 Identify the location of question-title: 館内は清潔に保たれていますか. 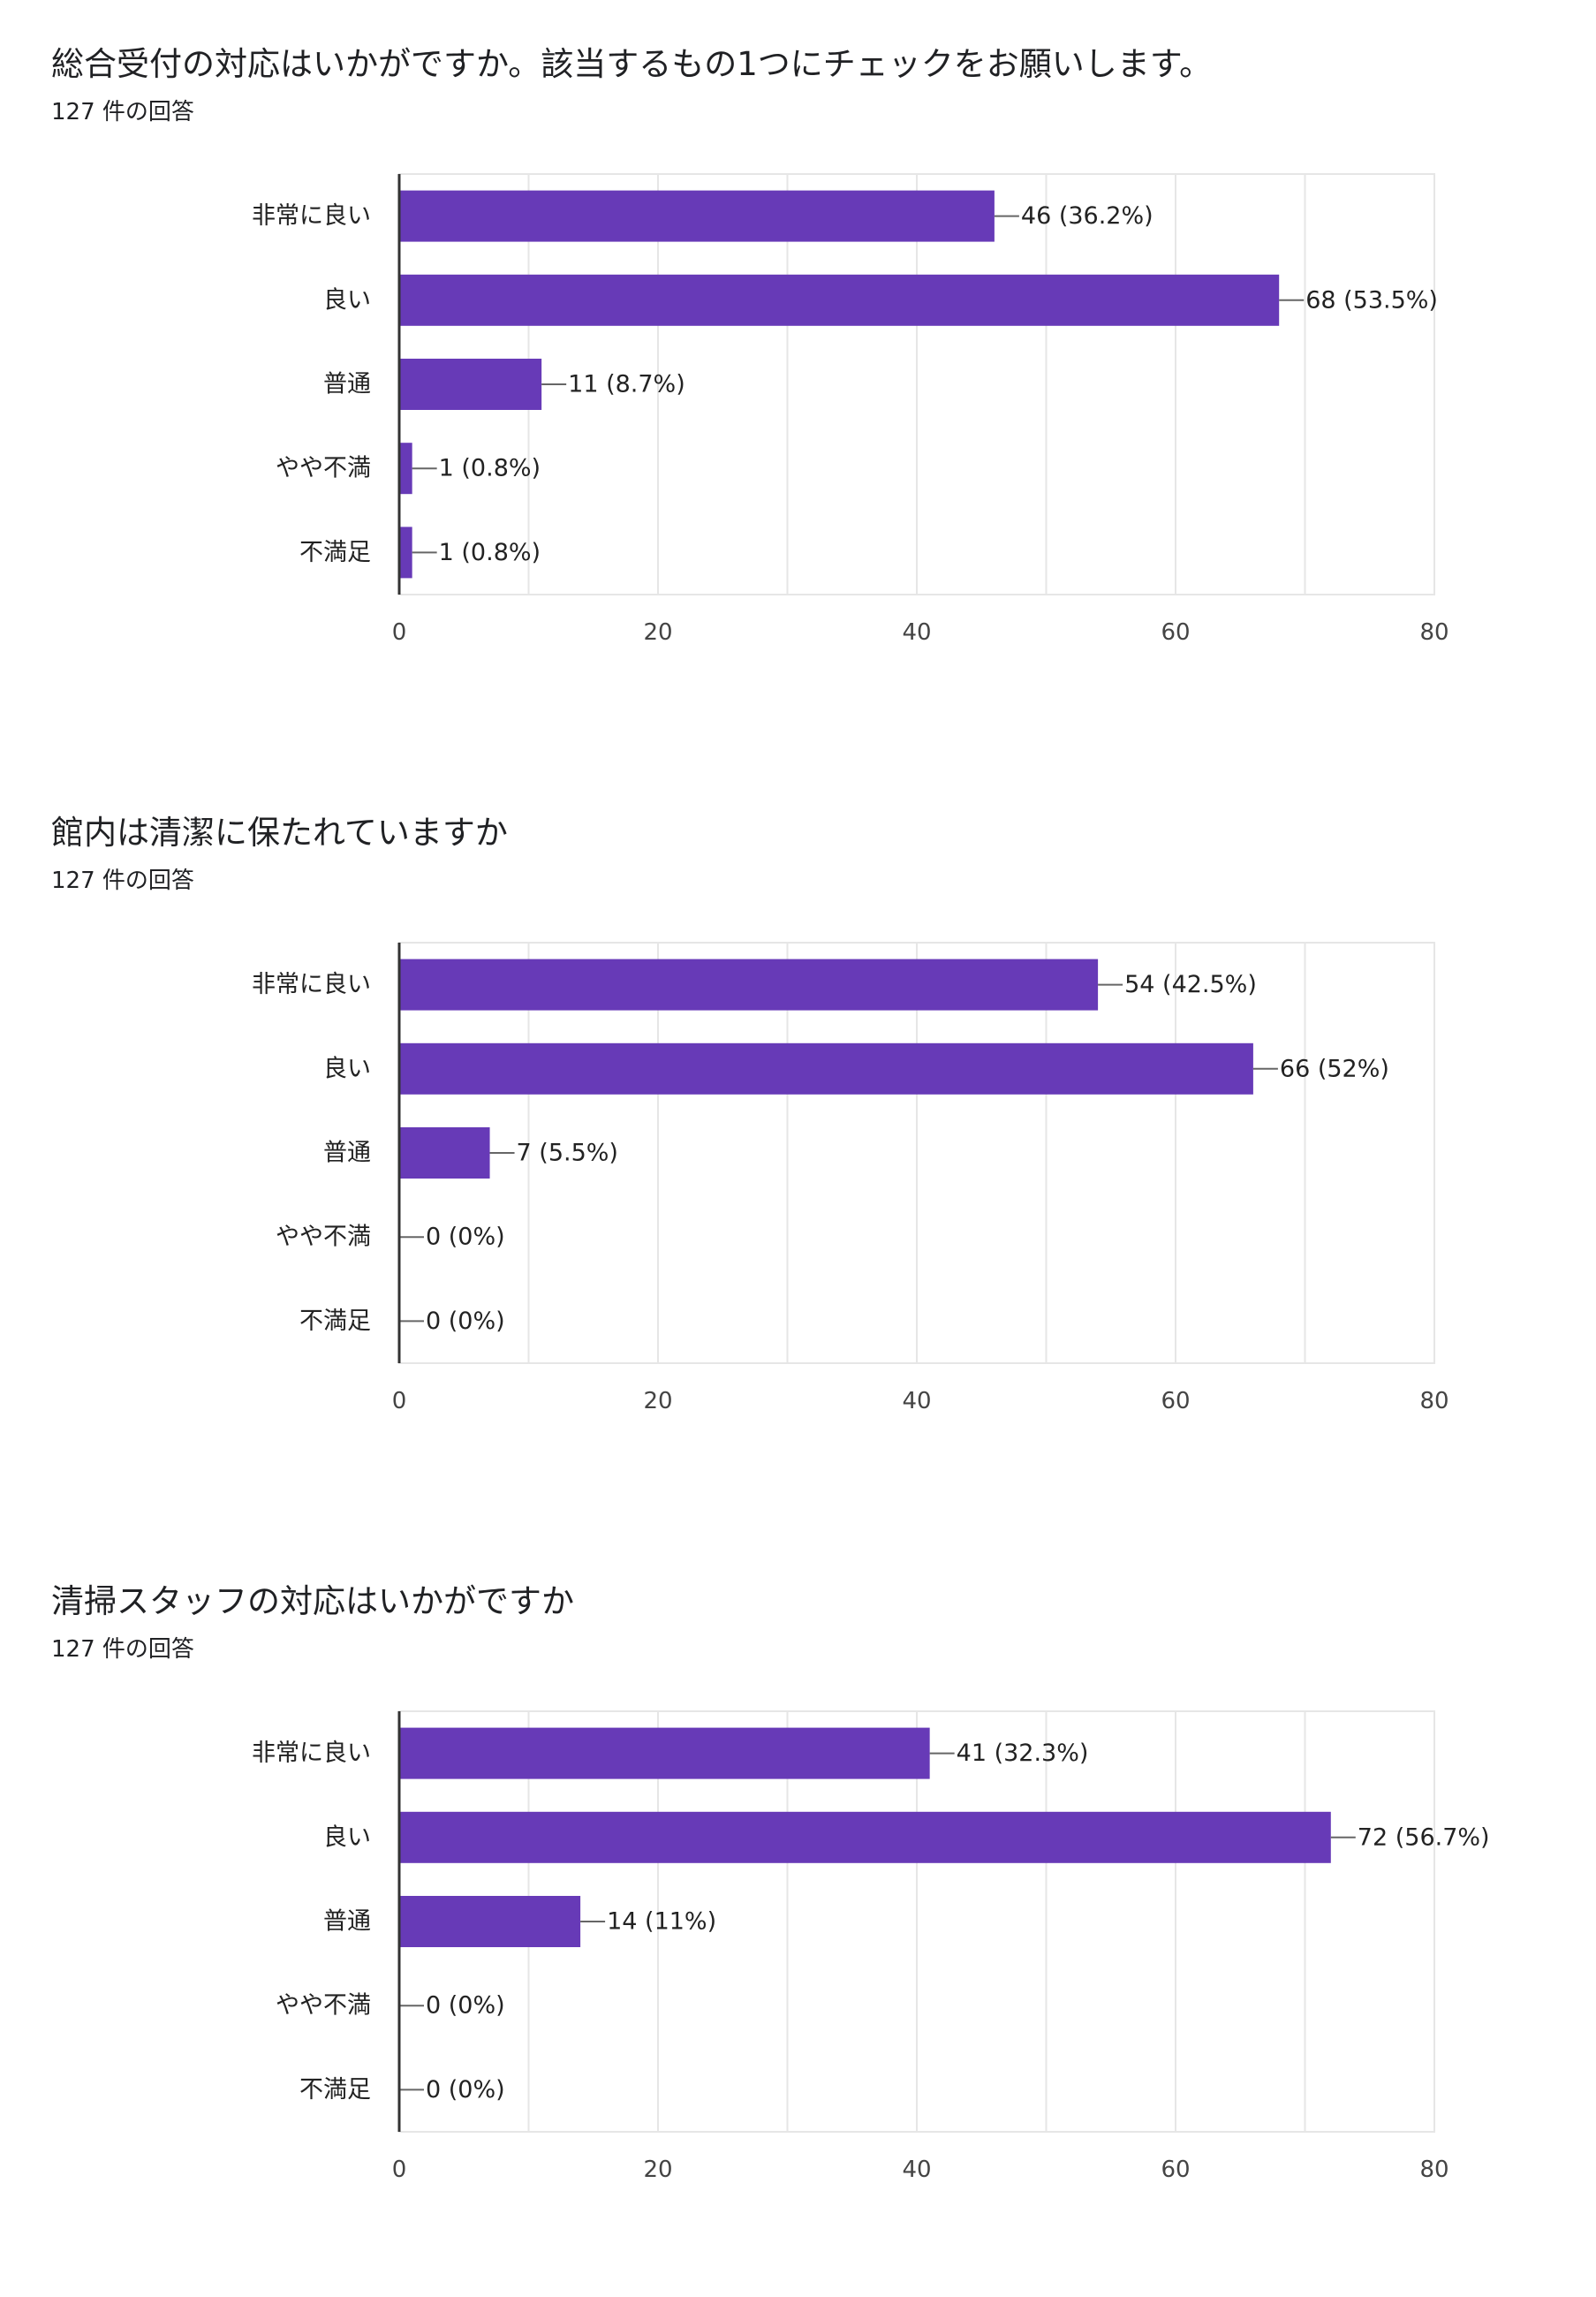
(279, 833).